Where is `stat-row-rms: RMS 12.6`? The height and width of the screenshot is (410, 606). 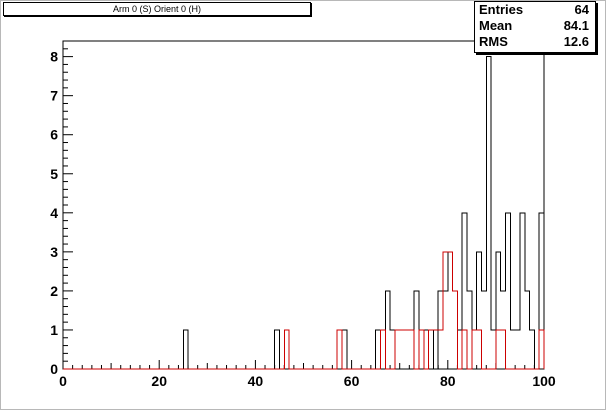 stat-row-rms: RMS 12.6 is located at coordinates (534, 42).